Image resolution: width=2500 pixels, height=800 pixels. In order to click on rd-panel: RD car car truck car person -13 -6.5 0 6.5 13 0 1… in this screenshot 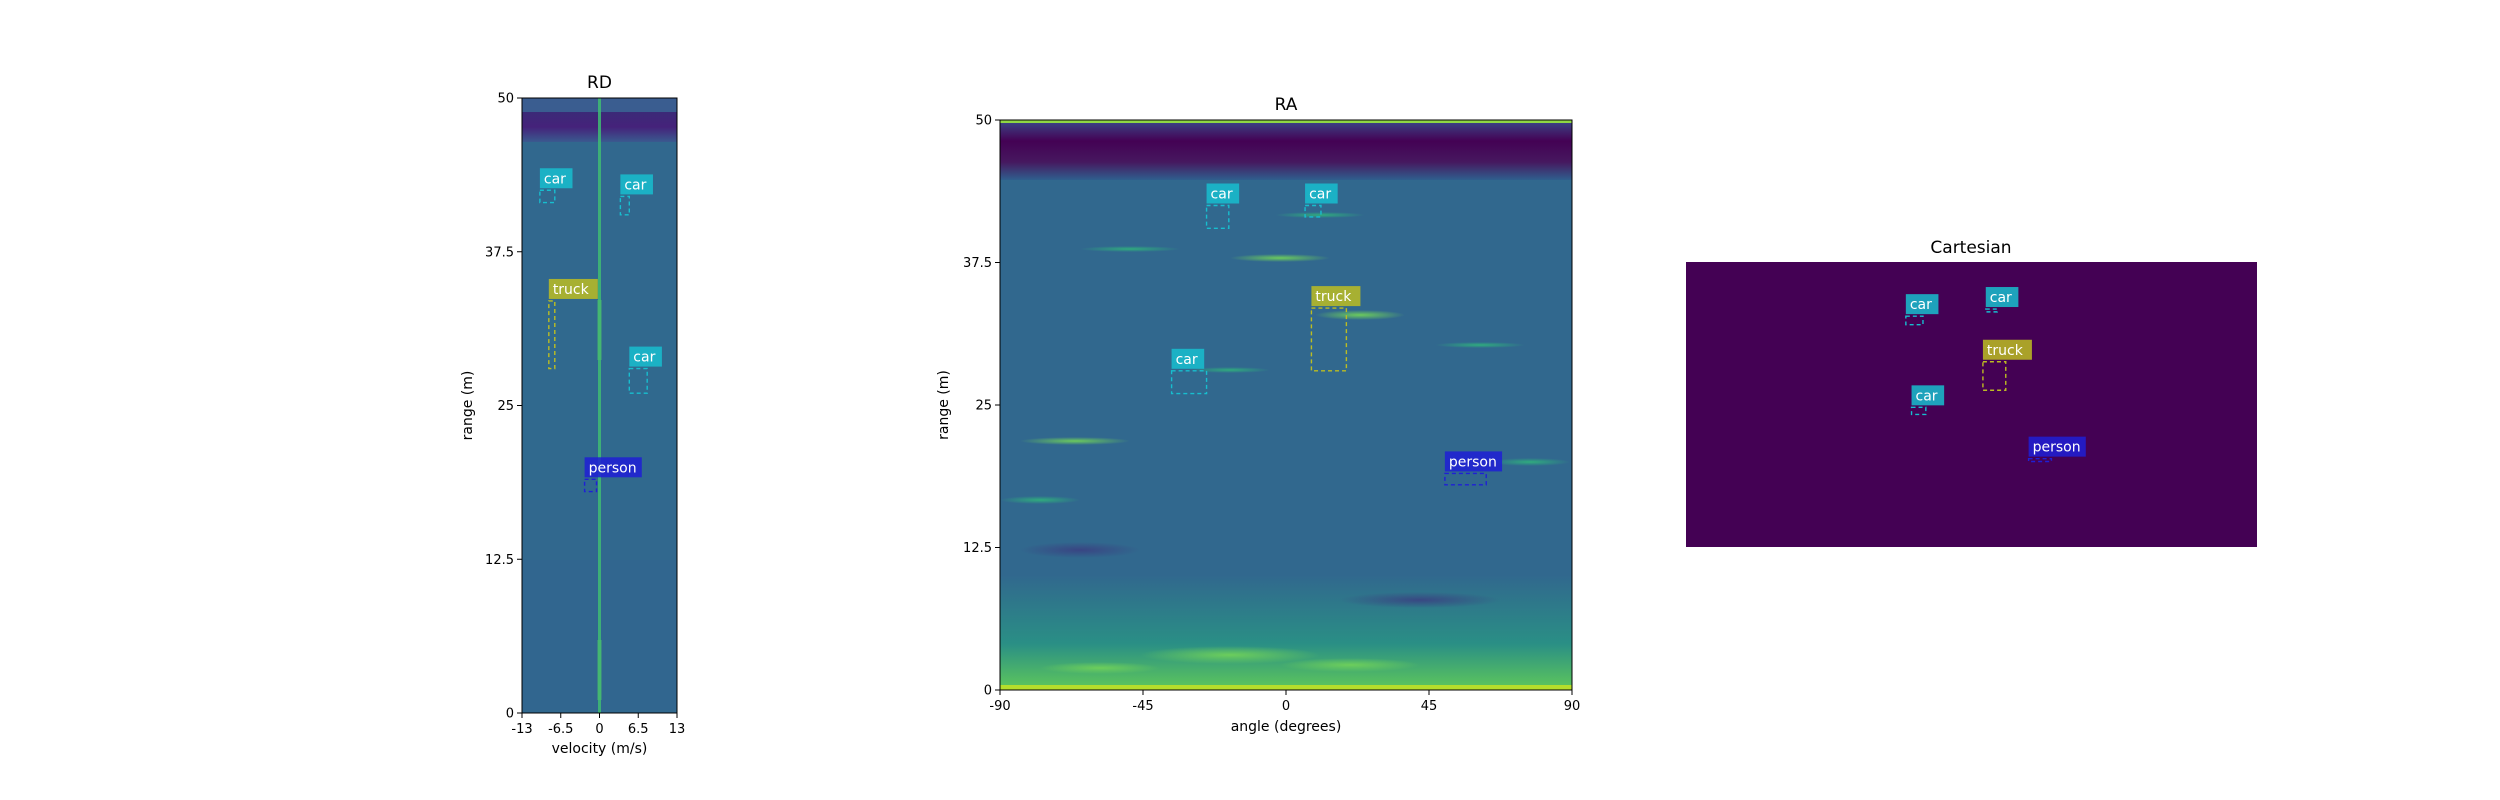, I will do `click(572, 415)`.